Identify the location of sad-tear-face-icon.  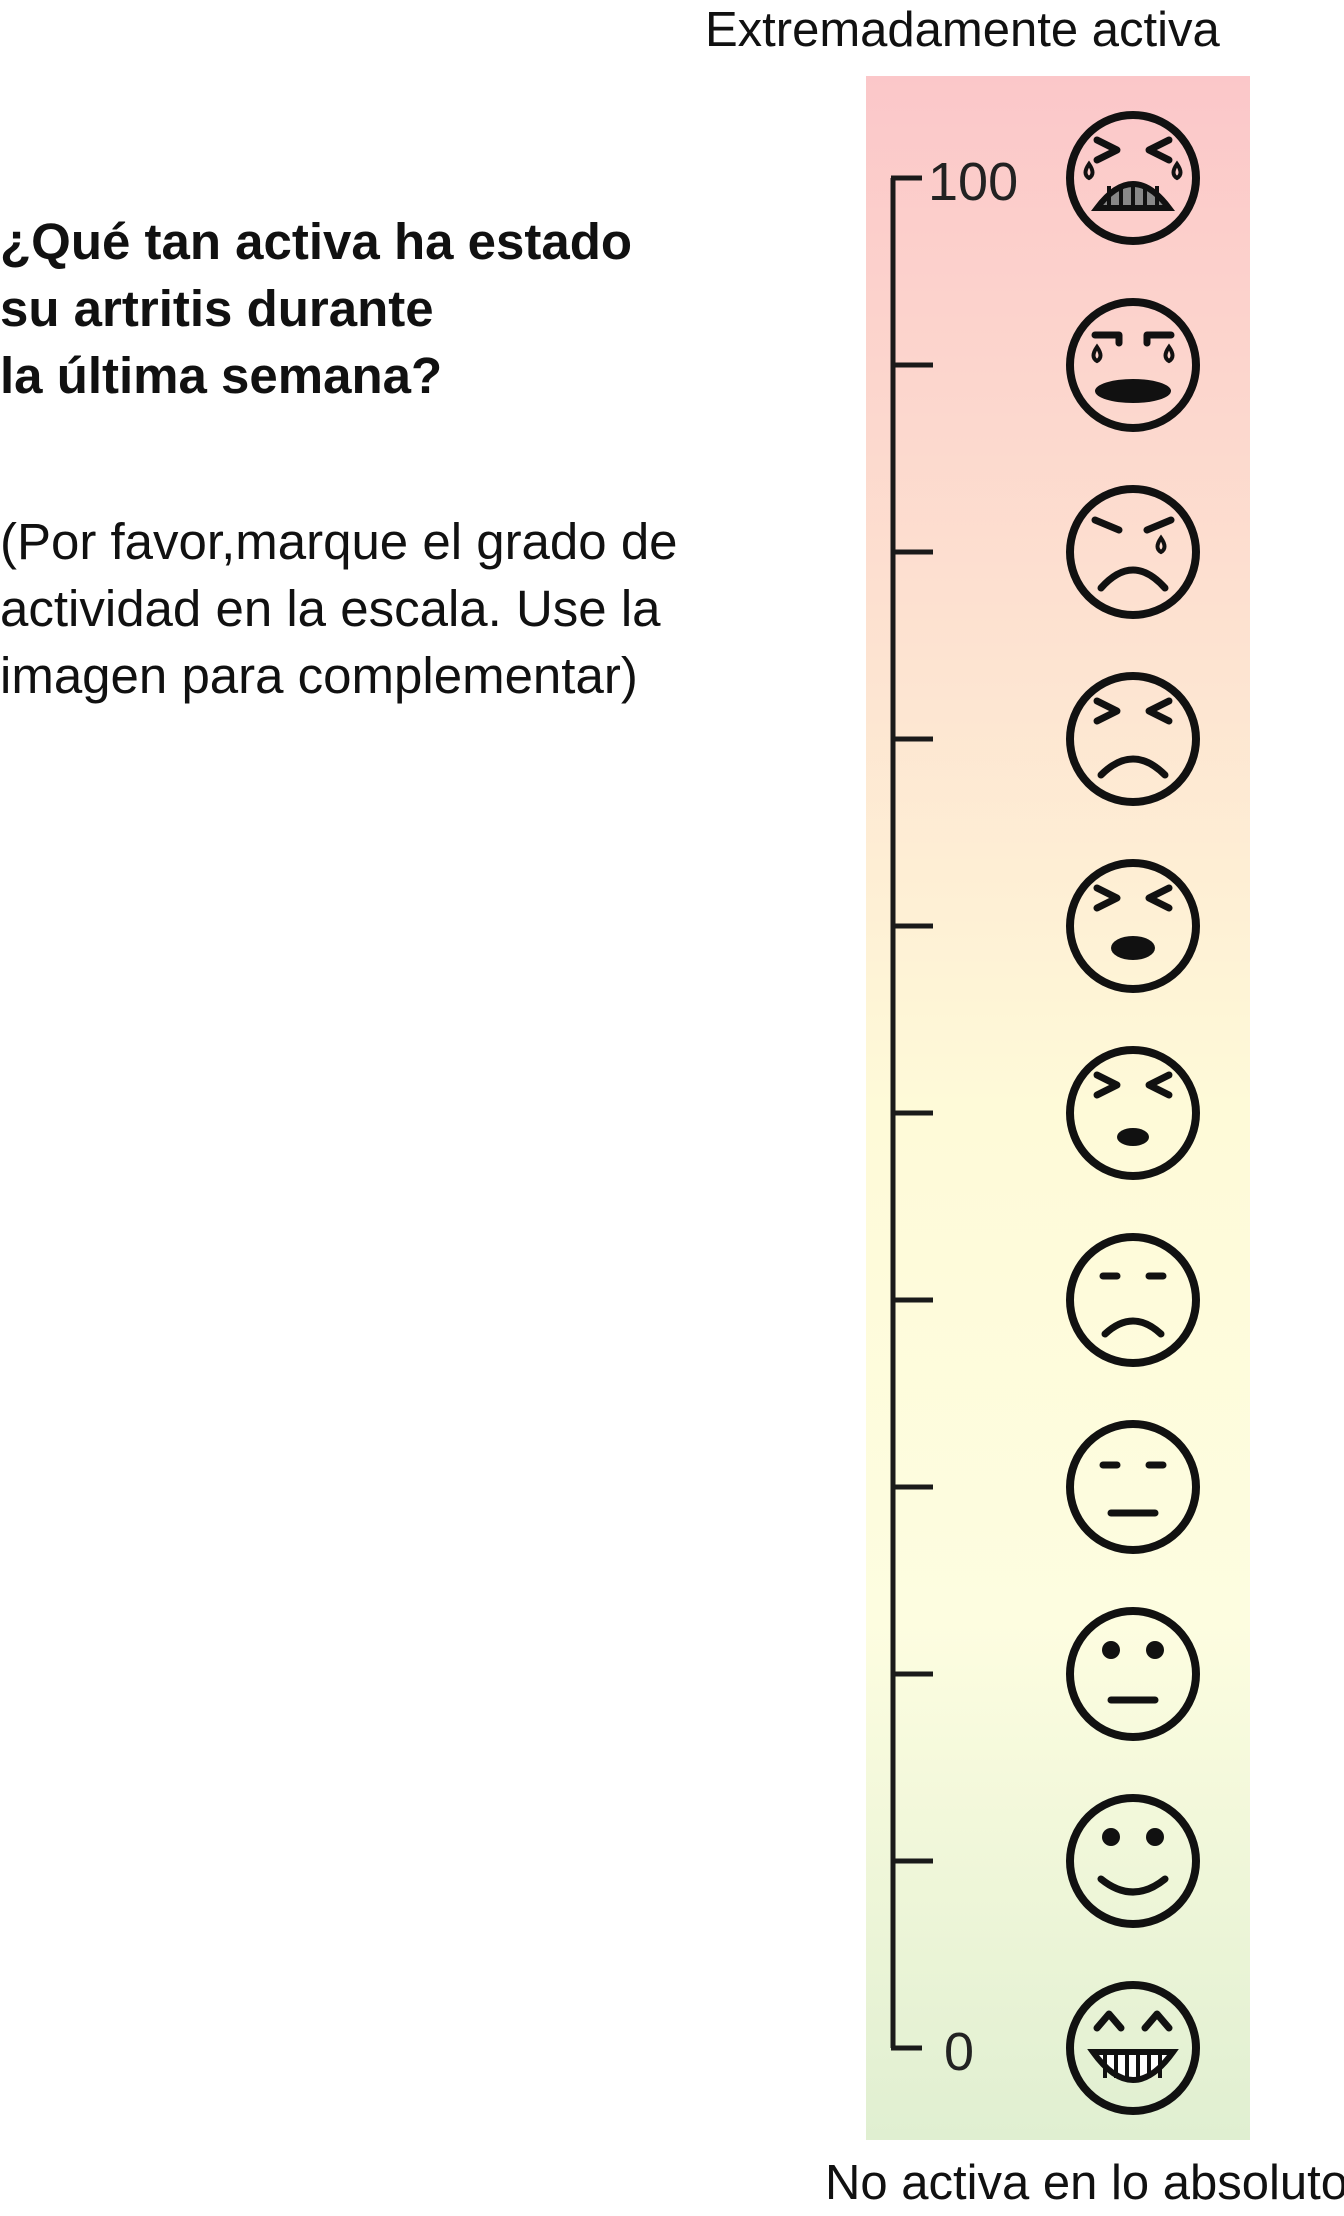
(1133, 552).